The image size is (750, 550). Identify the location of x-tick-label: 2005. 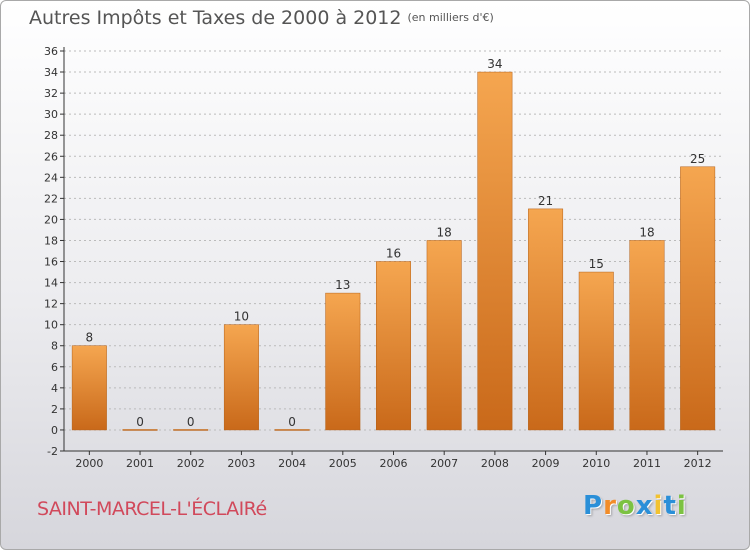
(343, 463).